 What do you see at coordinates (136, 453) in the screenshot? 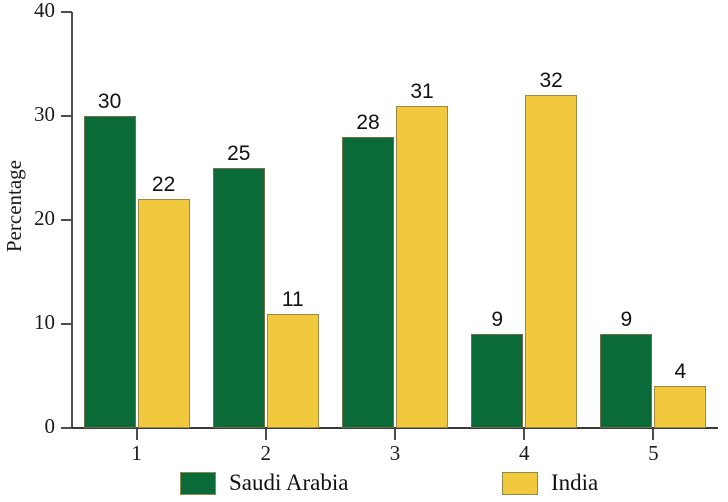
I see `x-axis-tick-label: 1` at bounding box center [136, 453].